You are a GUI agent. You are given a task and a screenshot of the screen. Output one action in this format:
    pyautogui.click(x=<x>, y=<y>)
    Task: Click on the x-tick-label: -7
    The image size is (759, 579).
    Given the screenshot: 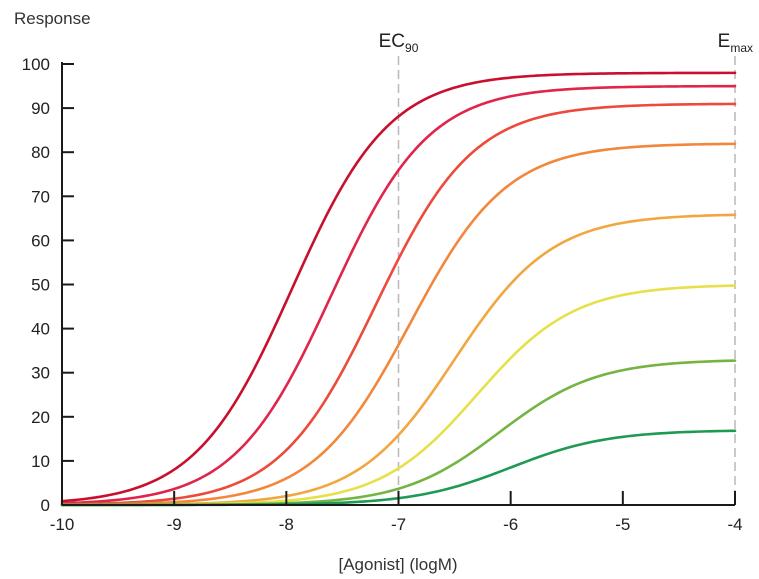 What is the action you would take?
    pyautogui.click(x=398, y=524)
    